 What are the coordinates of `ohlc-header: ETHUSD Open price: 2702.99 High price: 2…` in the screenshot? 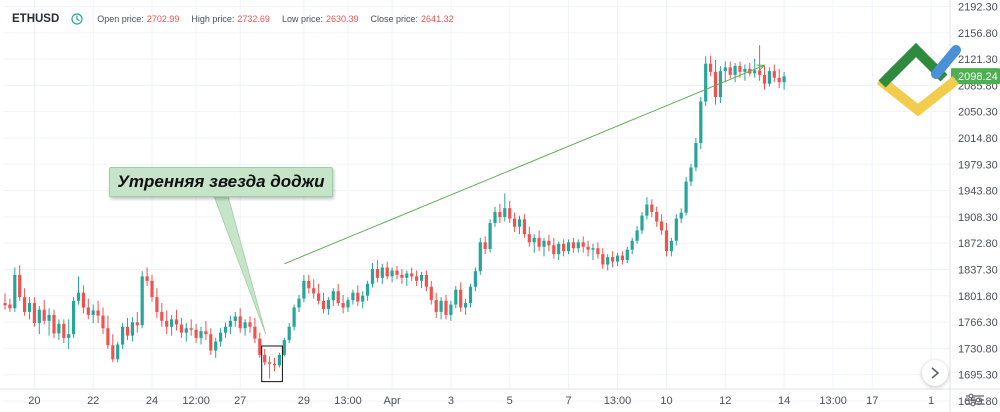 It's located at (239, 19).